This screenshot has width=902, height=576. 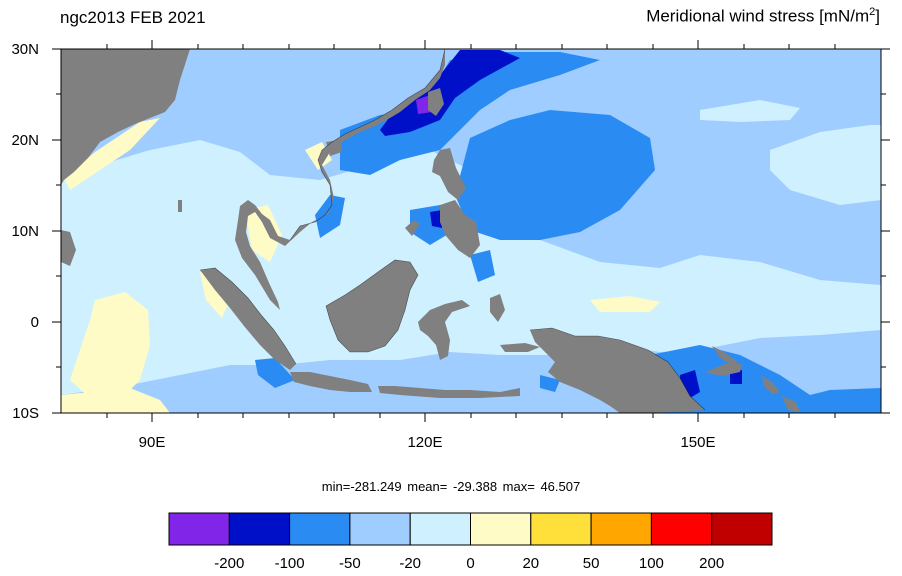 What do you see at coordinates (350, 563) in the screenshot?
I see `colorbar-label: -50` at bounding box center [350, 563].